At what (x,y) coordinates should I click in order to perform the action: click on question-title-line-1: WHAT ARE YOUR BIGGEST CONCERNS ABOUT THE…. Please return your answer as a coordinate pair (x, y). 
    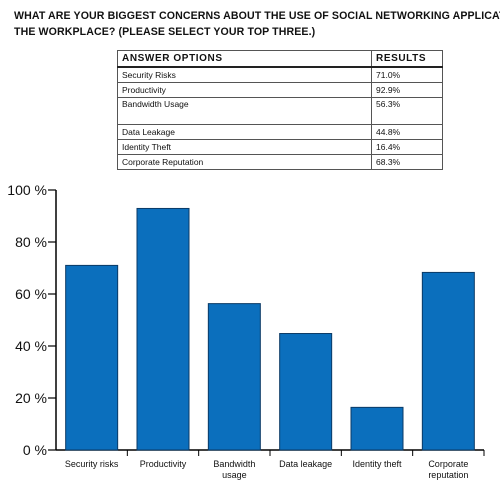
    Looking at the image, I should click on (257, 16).